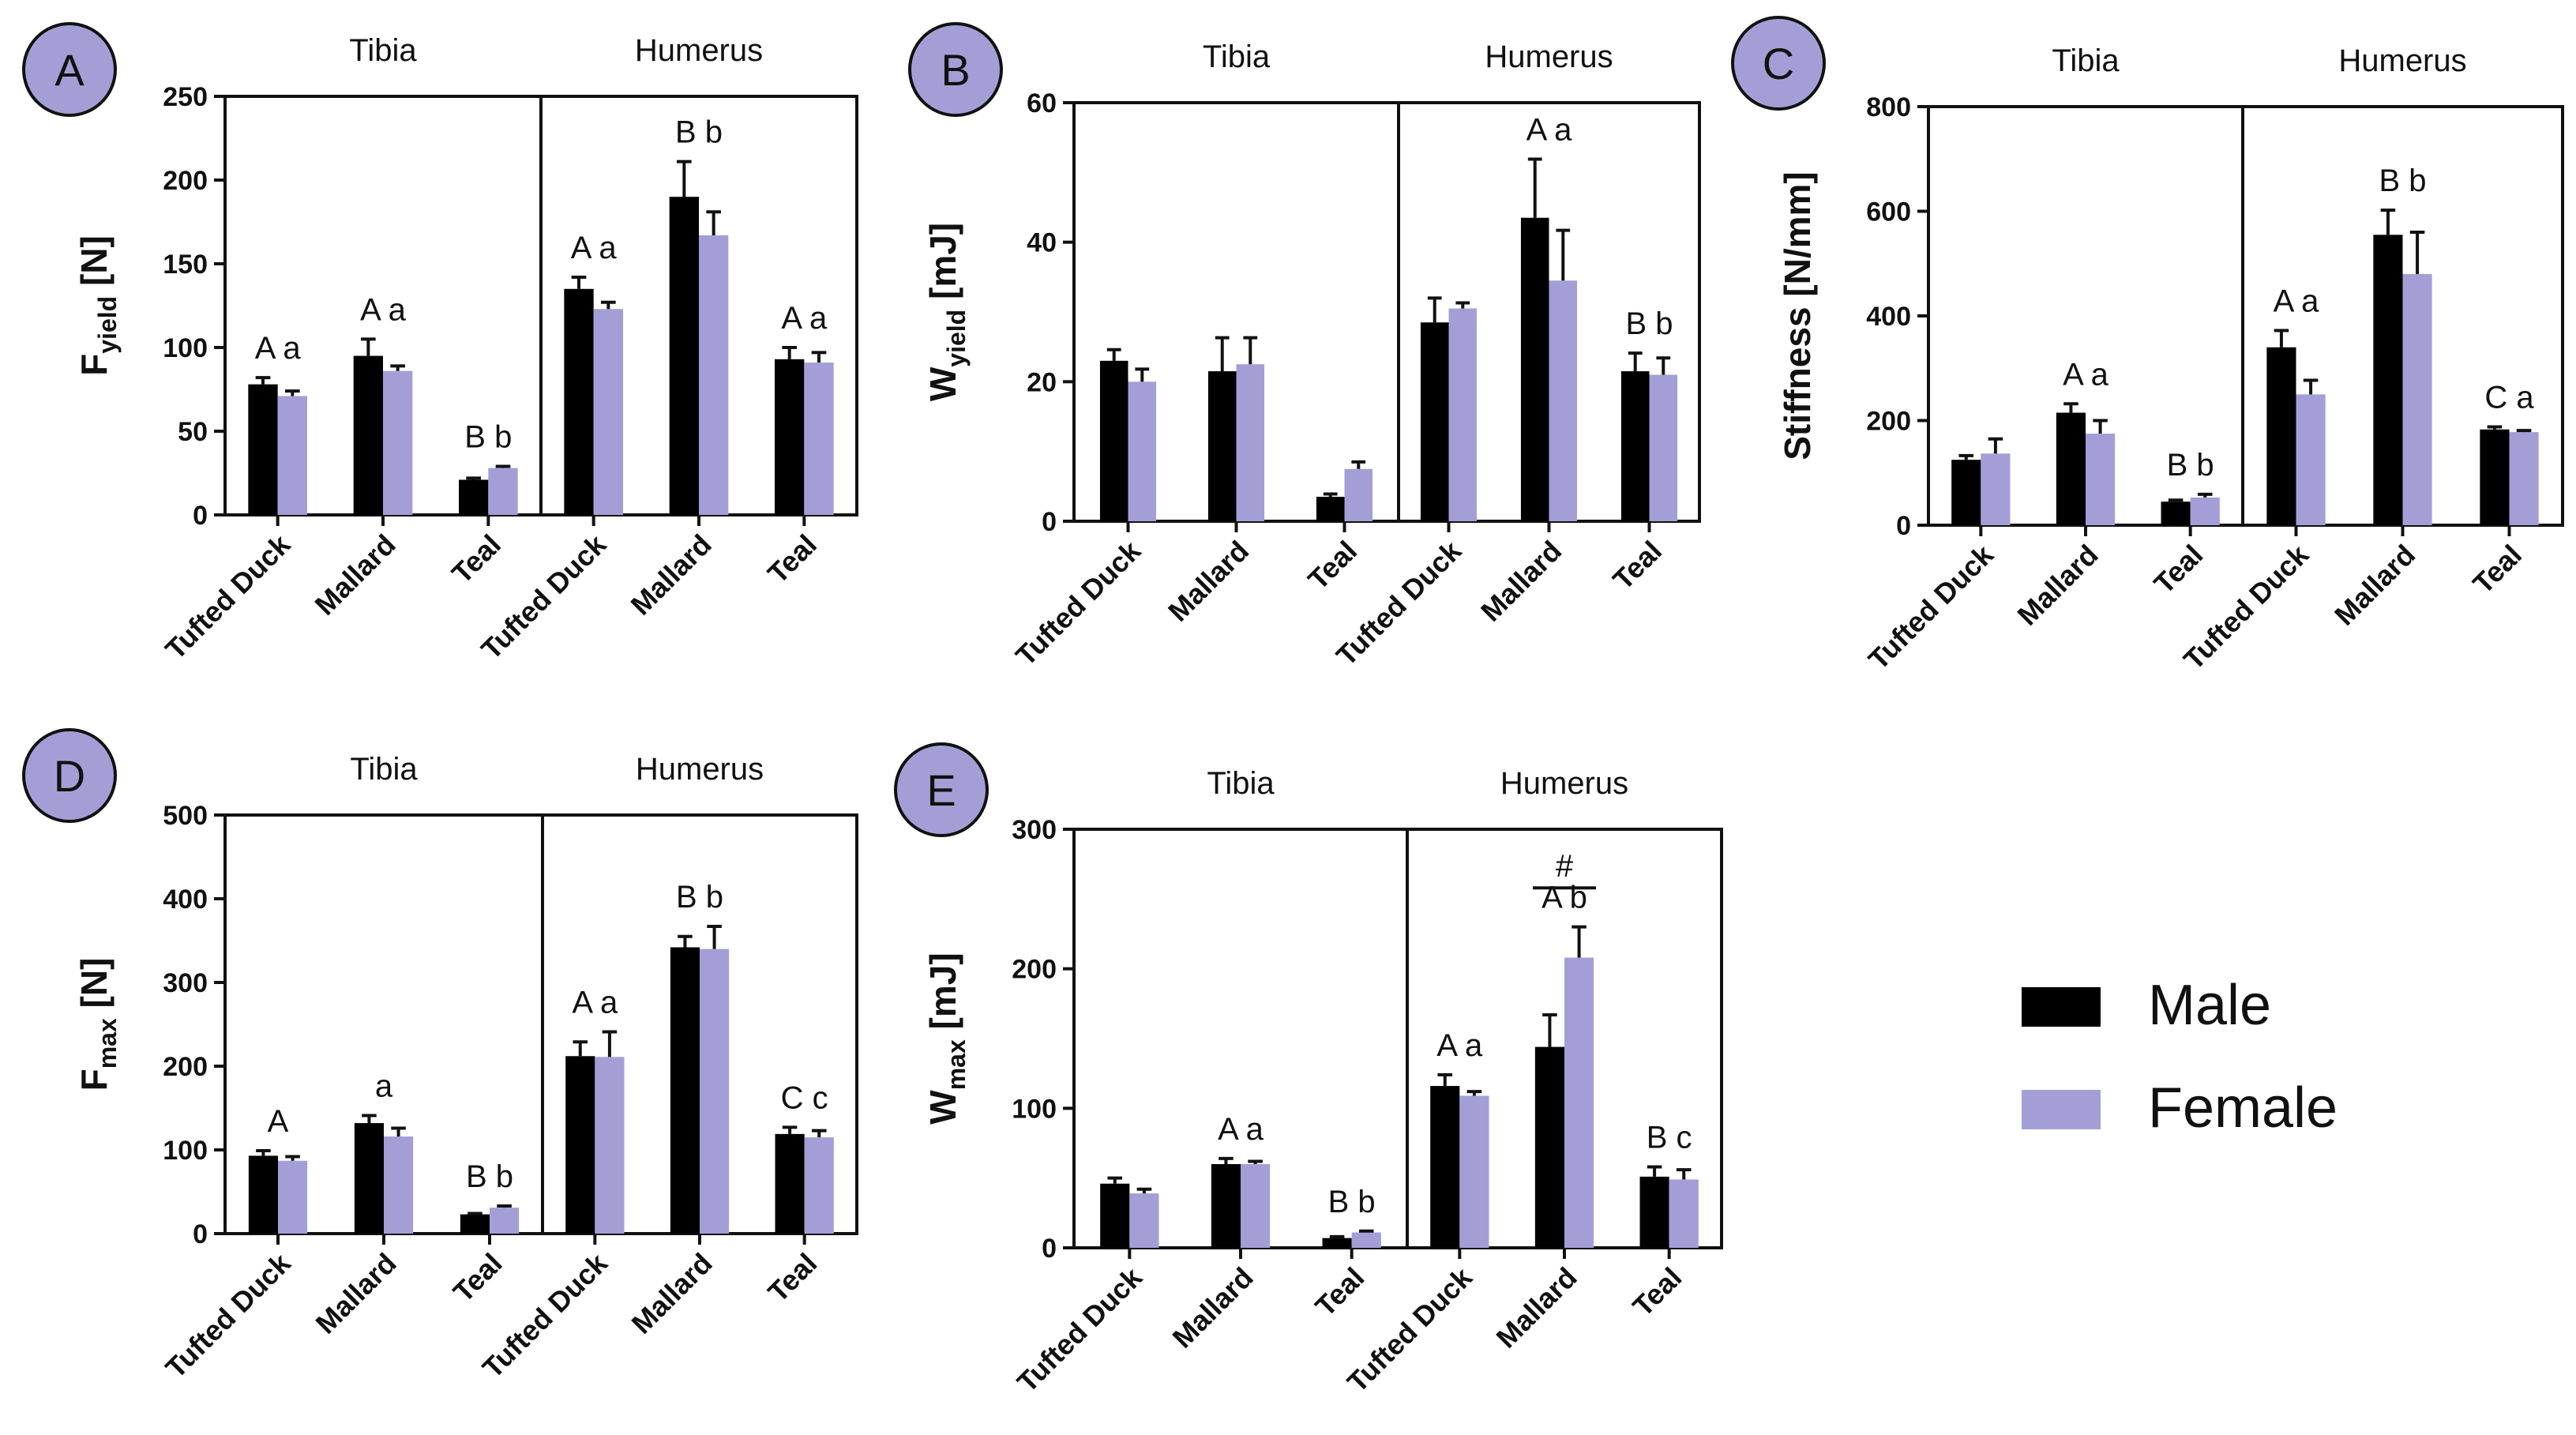 This screenshot has width=2576, height=1435. What do you see at coordinates (1888, 317) in the screenshot?
I see `panel-c-ytick-label: 400` at bounding box center [1888, 317].